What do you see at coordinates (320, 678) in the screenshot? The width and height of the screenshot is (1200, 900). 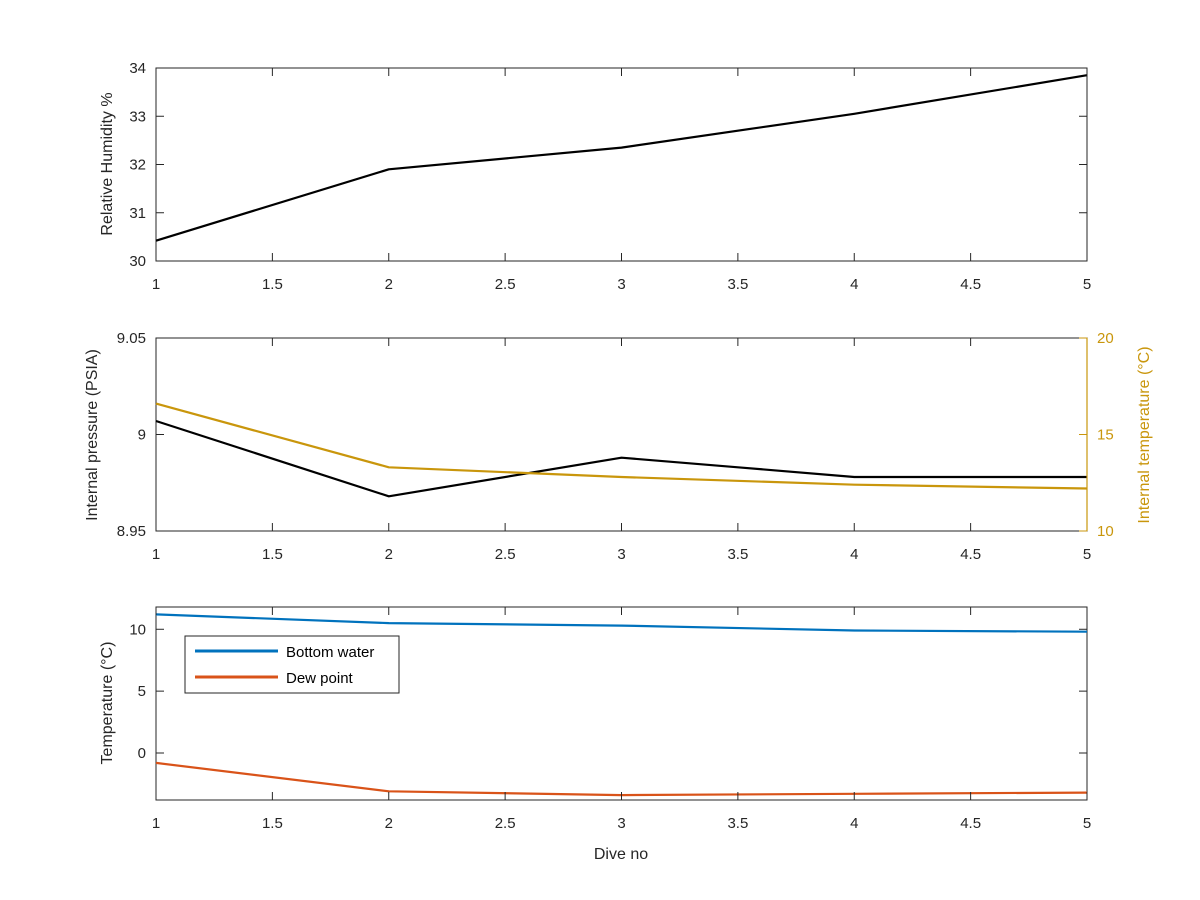 I see `legend-label-dew-point: Dew point` at bounding box center [320, 678].